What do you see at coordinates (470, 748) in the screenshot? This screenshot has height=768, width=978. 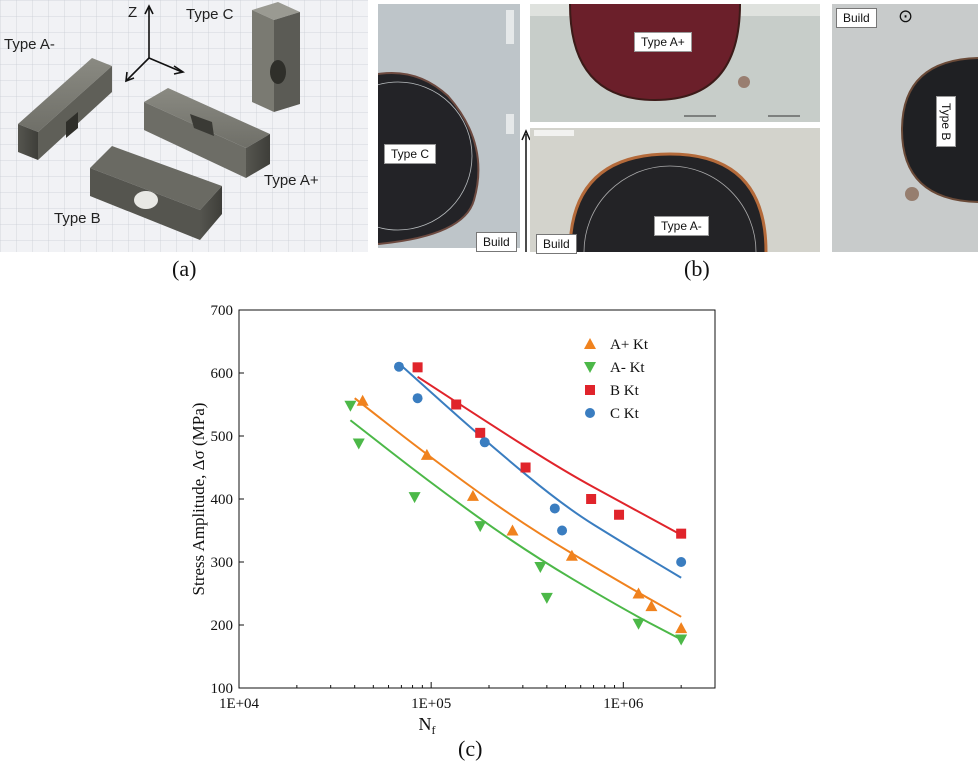 I see `caption-c: (c)` at bounding box center [470, 748].